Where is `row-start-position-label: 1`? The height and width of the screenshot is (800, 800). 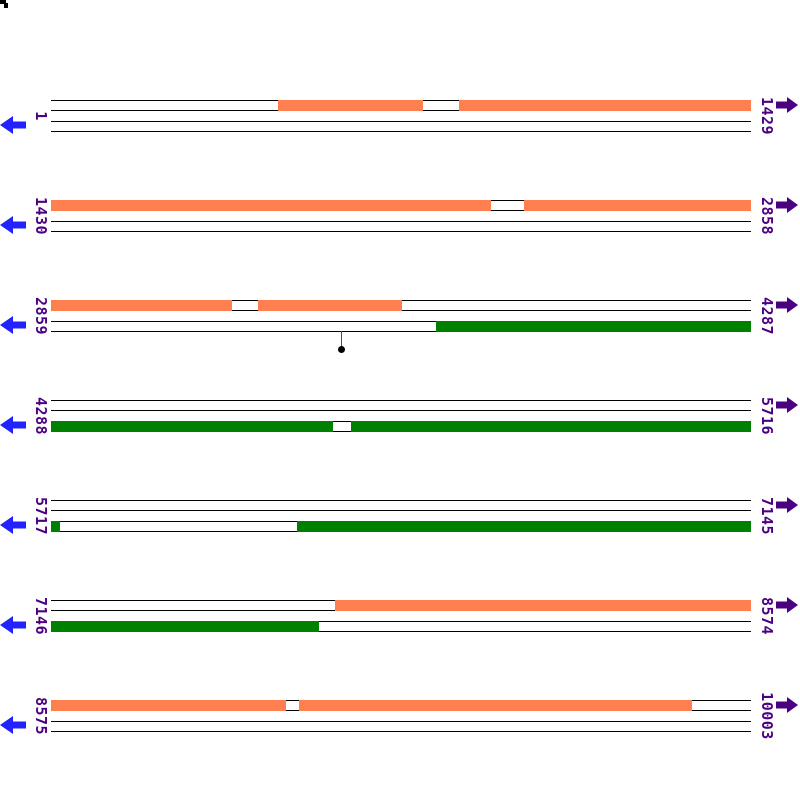 row-start-position-label: 1 is located at coordinates (41, 115).